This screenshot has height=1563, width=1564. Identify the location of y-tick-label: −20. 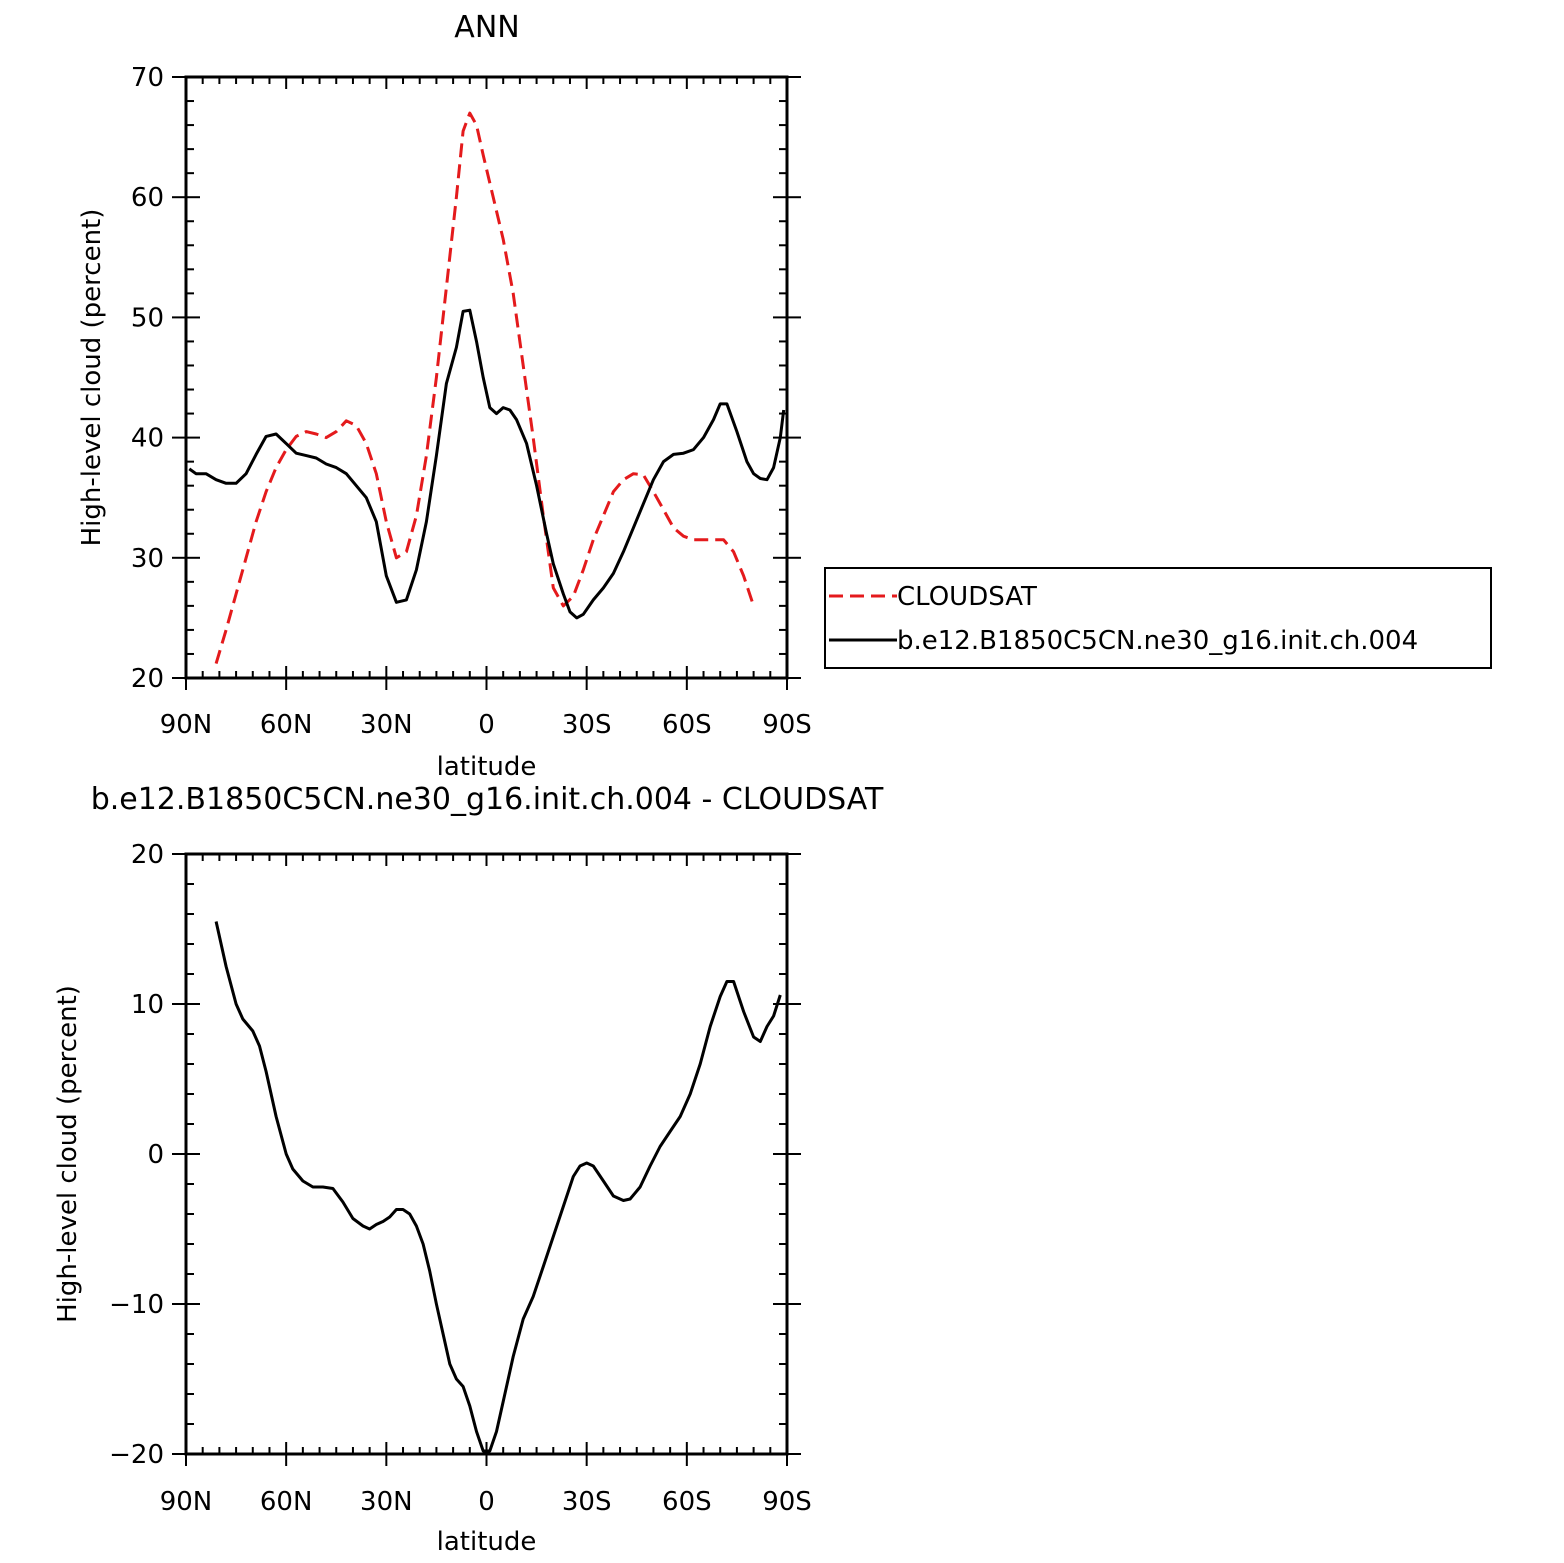
(136, 1455).